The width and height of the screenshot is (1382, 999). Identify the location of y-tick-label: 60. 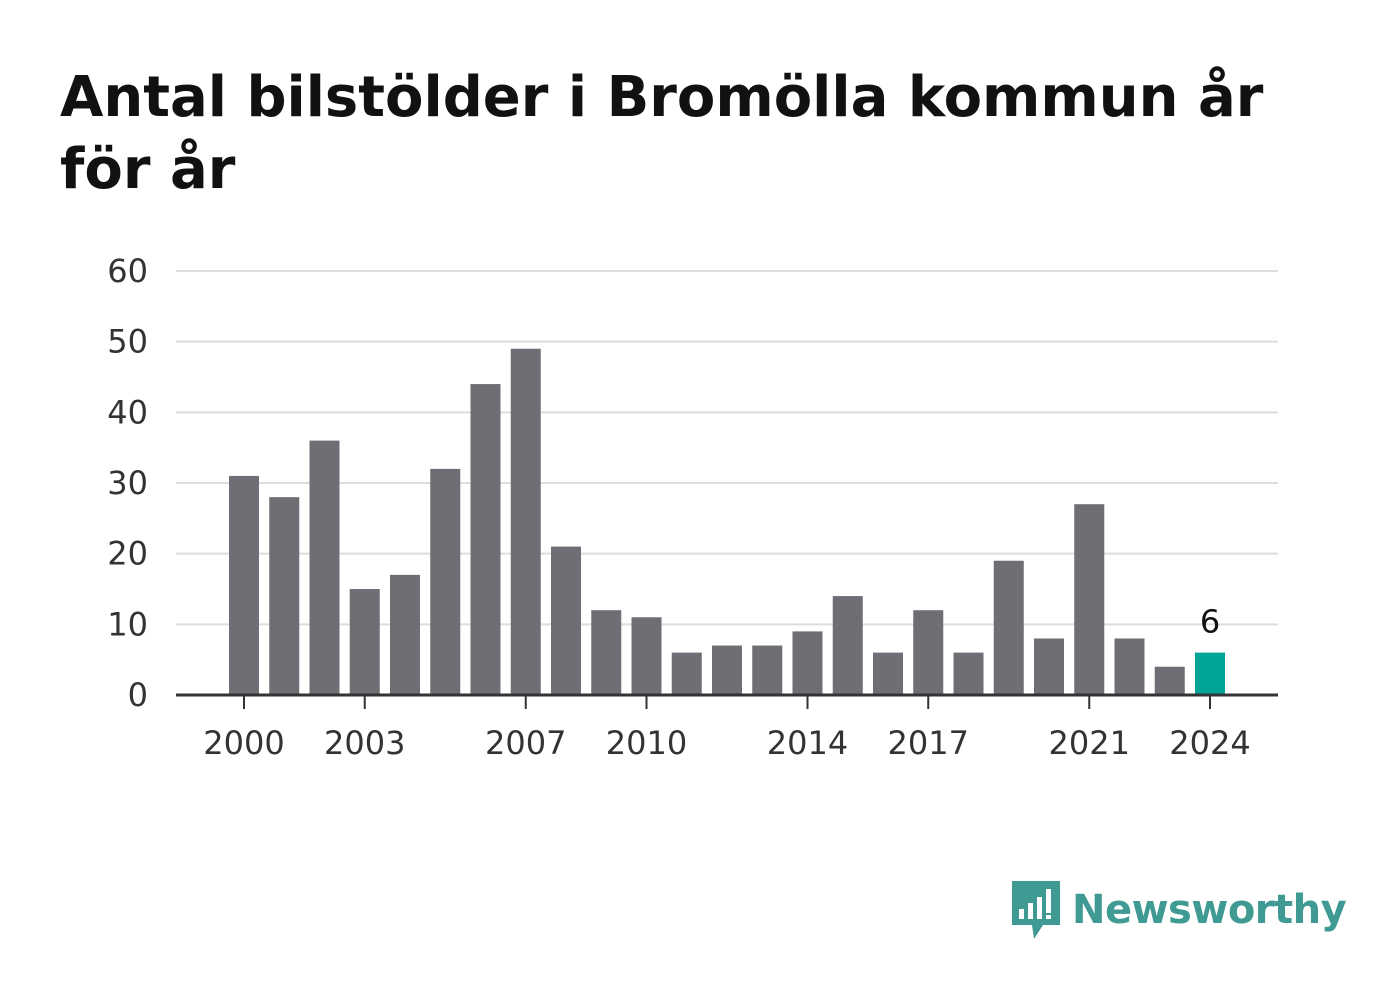
(127, 271).